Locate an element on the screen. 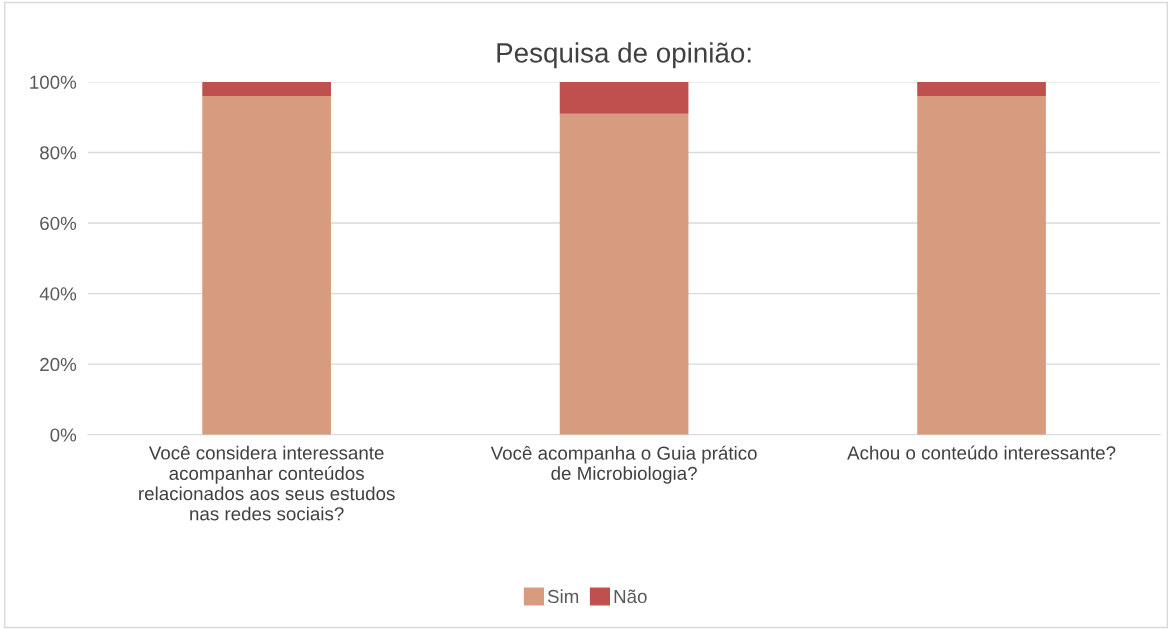 This screenshot has height=630, width=1172. x-tick-label: Você acompanha o Guia prático de Microbiologia? is located at coordinates (623, 464).